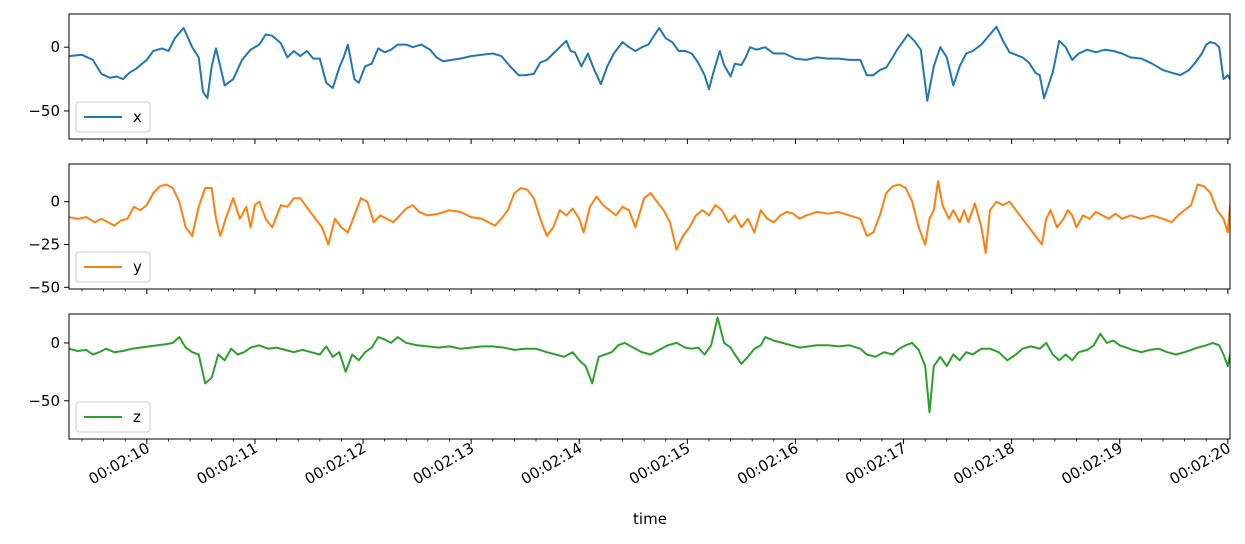 This screenshot has height=544, width=1245. I want to click on x-tick-label: 00:02:10, so click(118, 463).